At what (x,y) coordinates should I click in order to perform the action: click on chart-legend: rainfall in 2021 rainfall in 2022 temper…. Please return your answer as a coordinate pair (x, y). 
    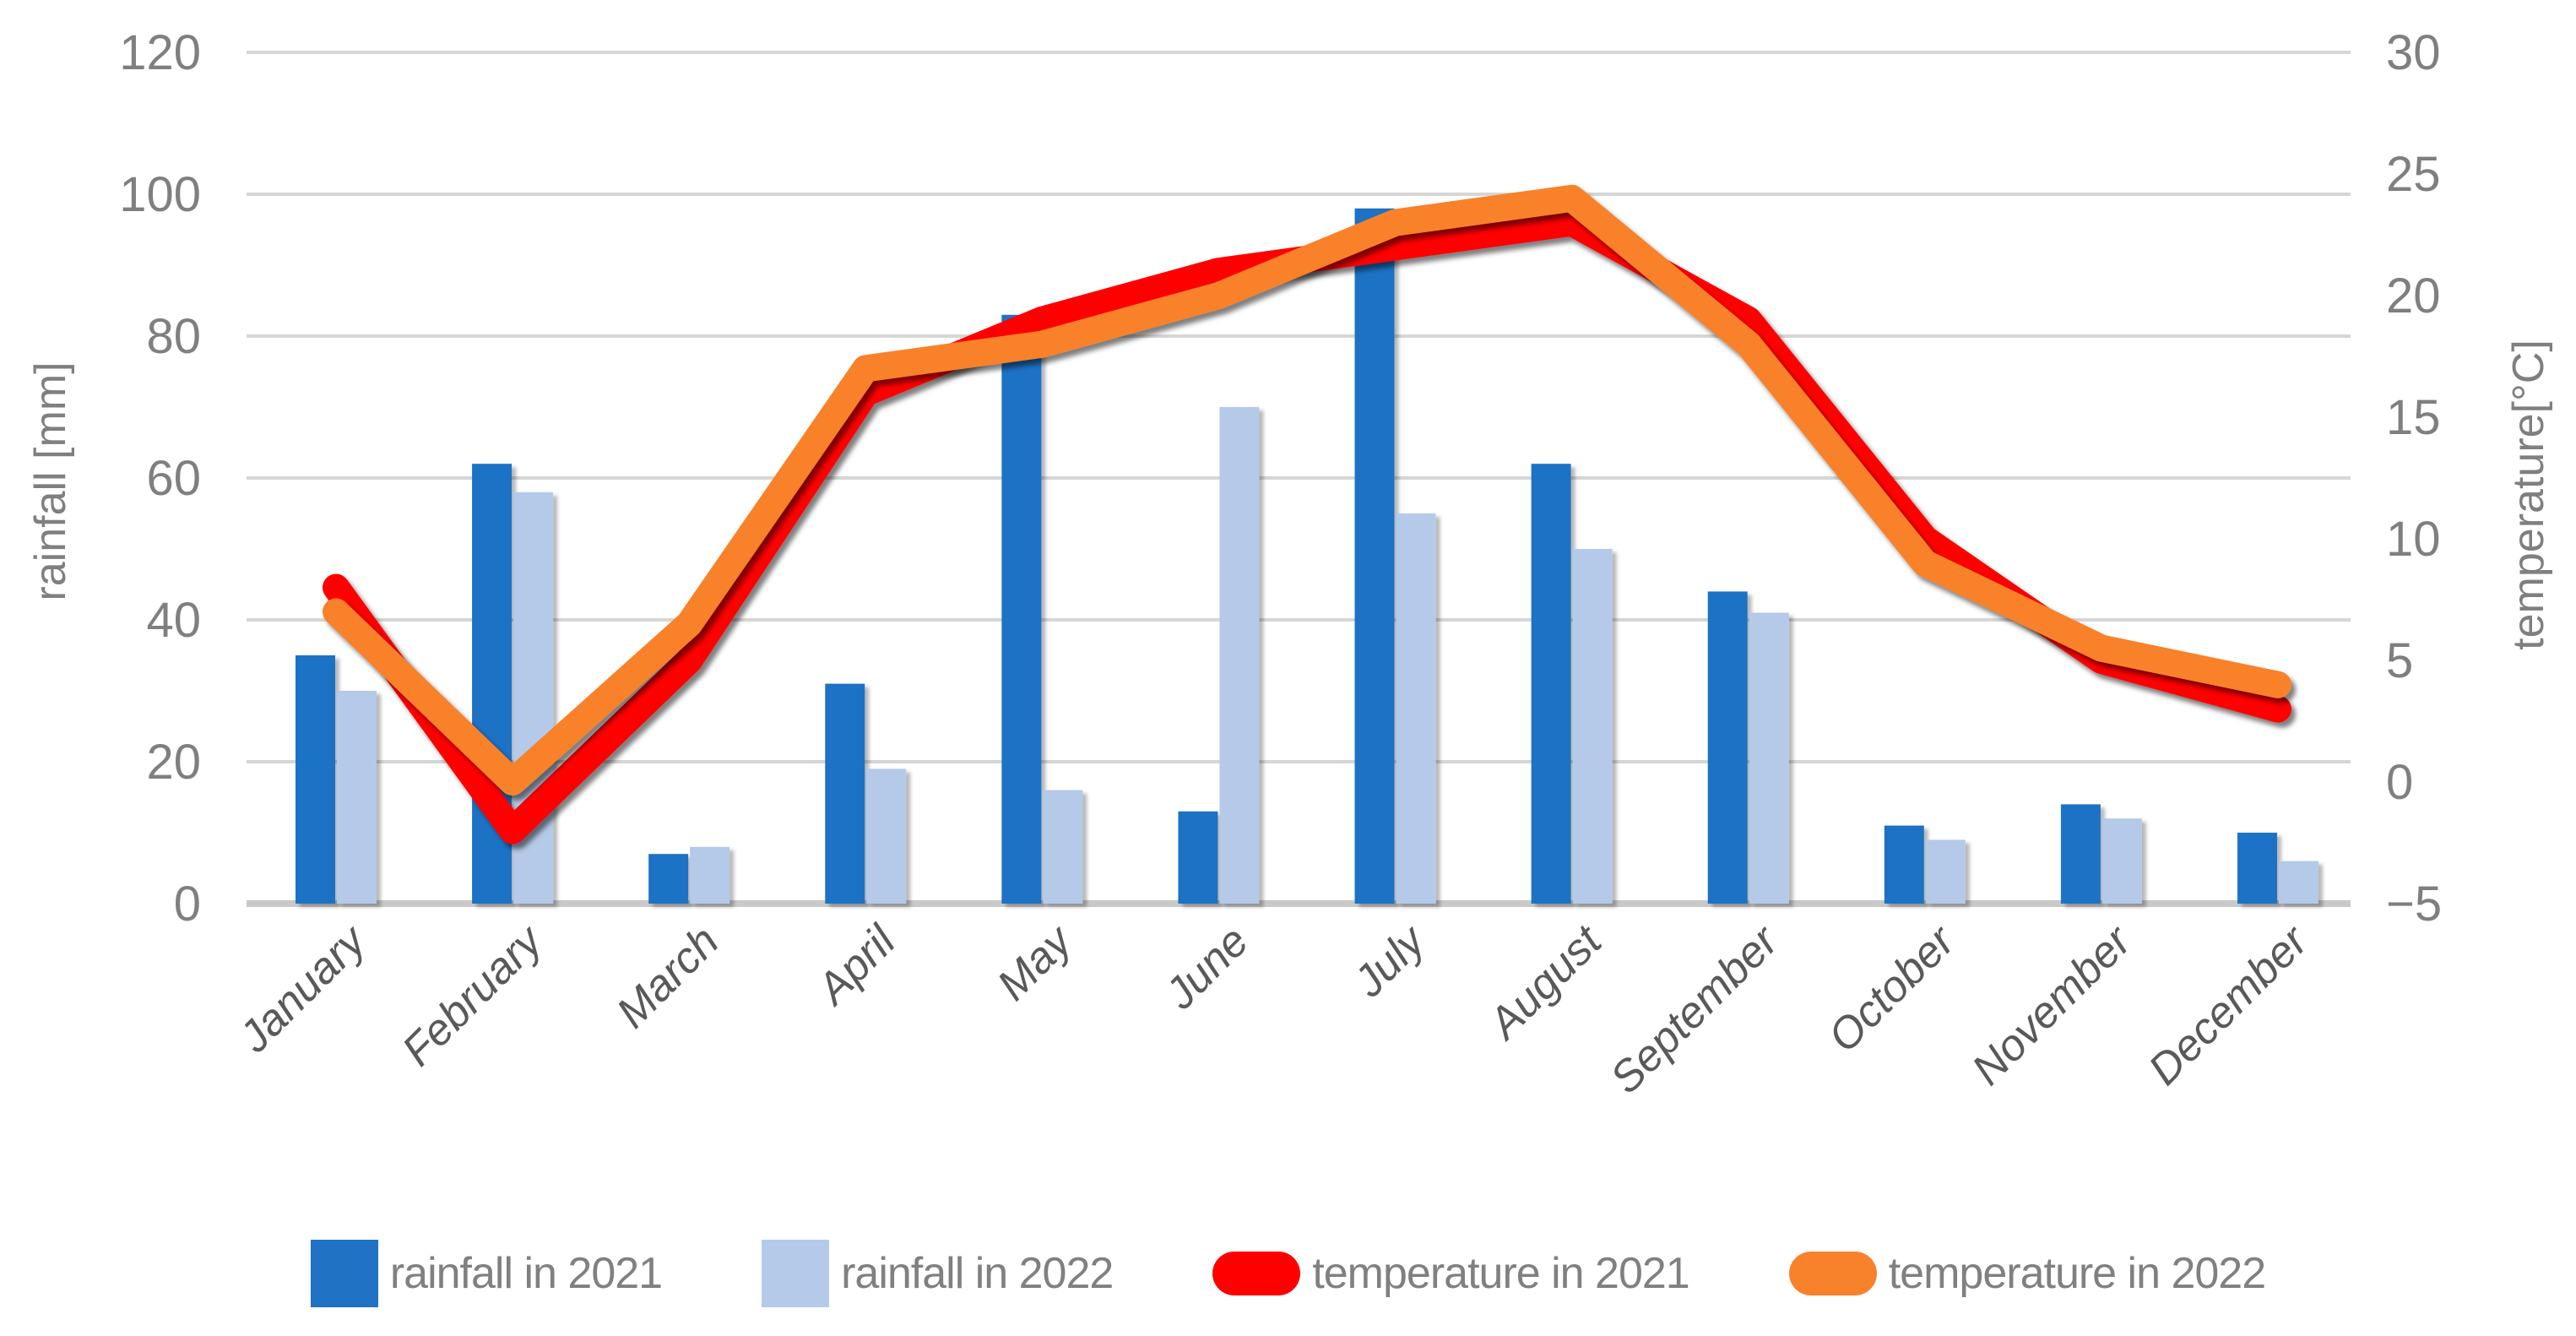
    Looking at the image, I should click on (1288, 1273).